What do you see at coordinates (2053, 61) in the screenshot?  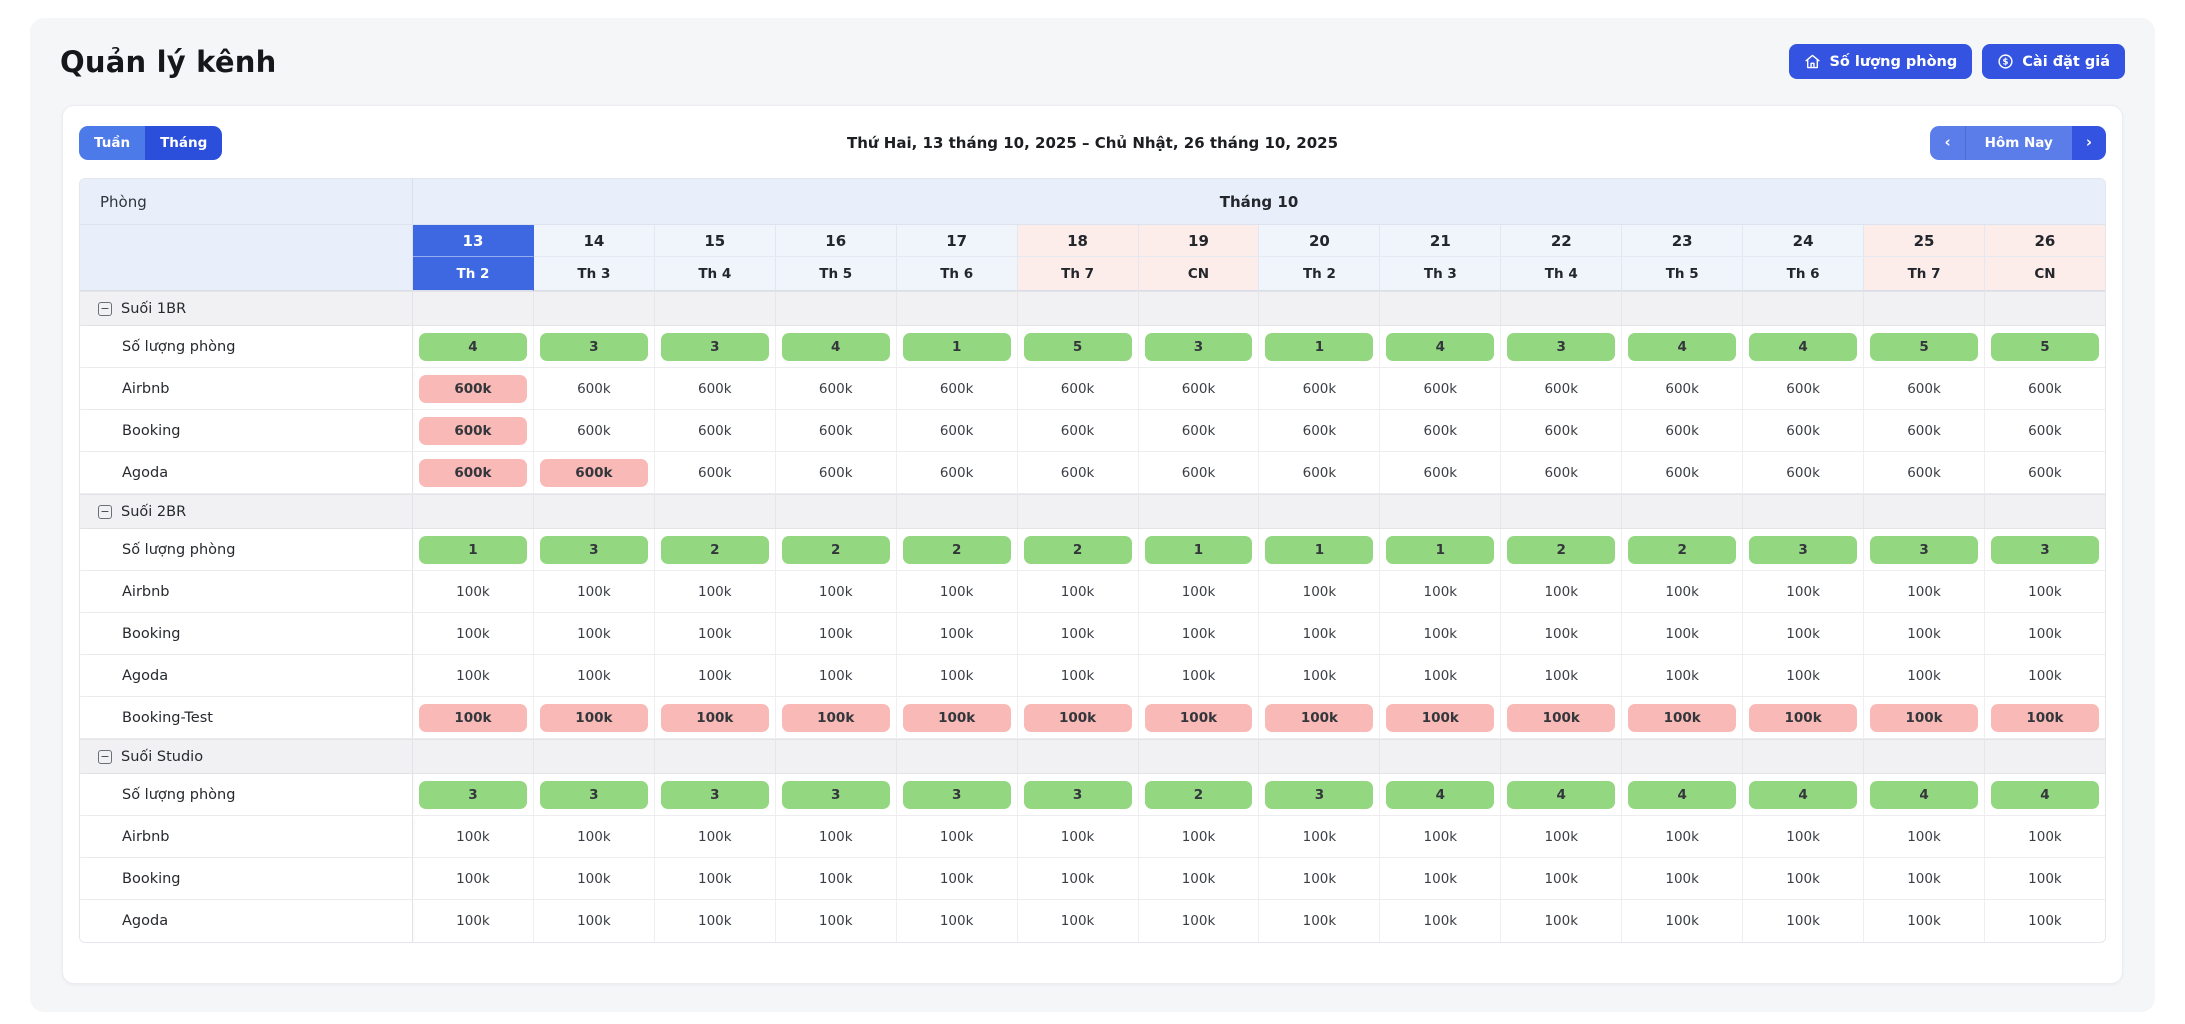 I see `price-settings-button: $ Cài đặt giá` at bounding box center [2053, 61].